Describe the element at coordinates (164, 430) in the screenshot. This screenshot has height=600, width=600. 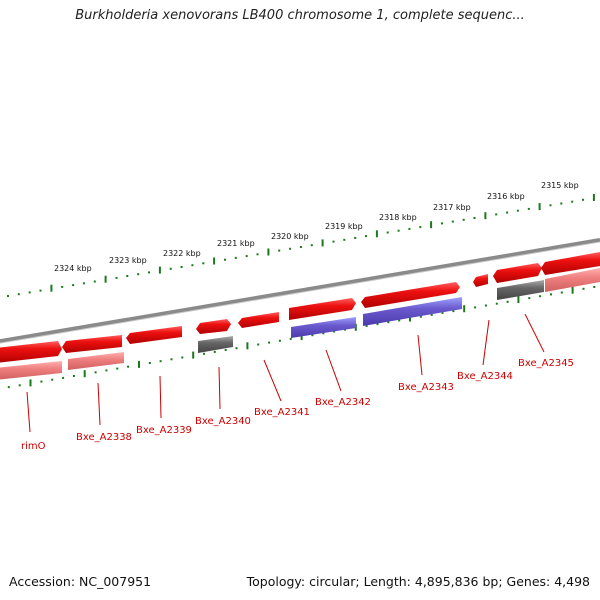
I see `gene-label: Bxe_A2339` at that location.